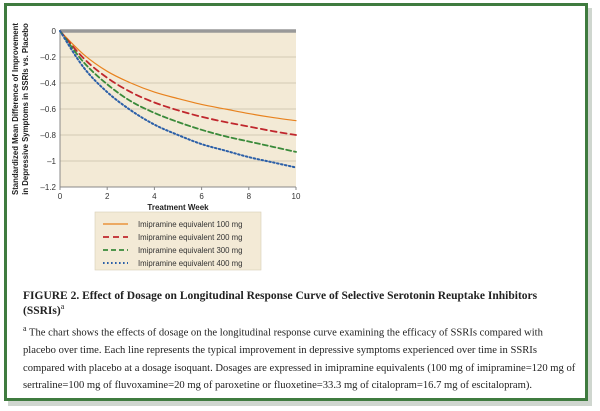  I want to click on caption-note-sup: a, so click(25, 328).